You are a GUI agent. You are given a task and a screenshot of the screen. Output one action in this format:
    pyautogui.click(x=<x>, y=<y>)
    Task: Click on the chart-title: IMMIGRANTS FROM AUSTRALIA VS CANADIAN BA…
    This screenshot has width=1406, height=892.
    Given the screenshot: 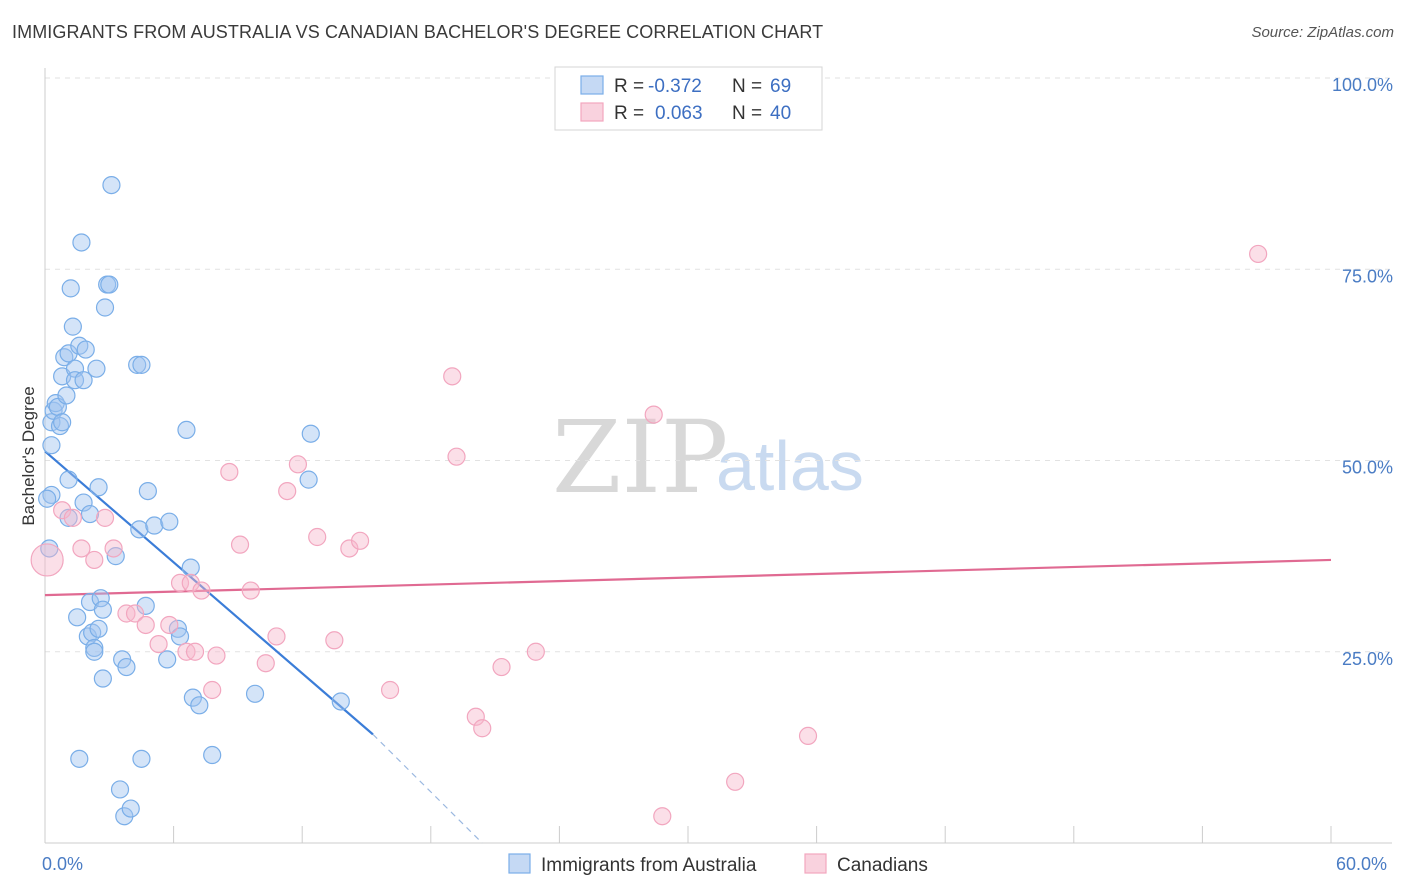 What is the action you would take?
    pyautogui.click(x=418, y=32)
    